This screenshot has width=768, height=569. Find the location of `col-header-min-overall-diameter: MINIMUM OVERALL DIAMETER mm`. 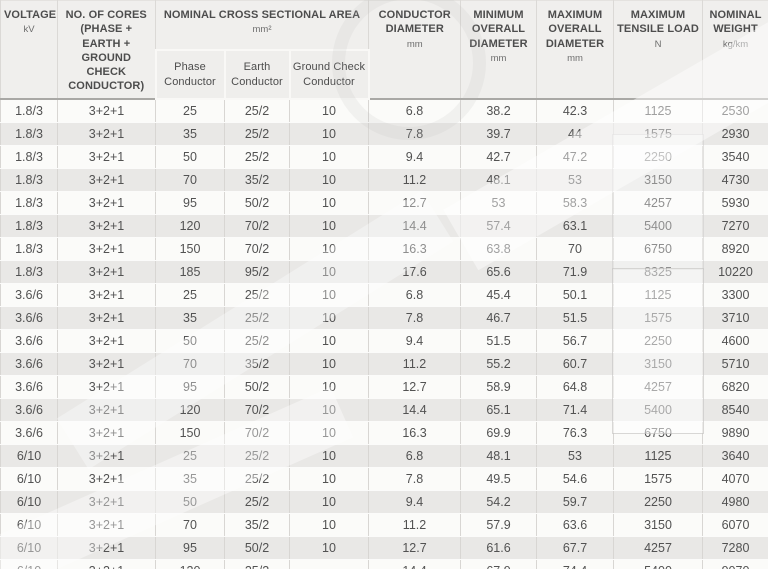

col-header-min-overall-diameter: MINIMUM OVERALL DIAMETER mm is located at coordinates (498, 49).